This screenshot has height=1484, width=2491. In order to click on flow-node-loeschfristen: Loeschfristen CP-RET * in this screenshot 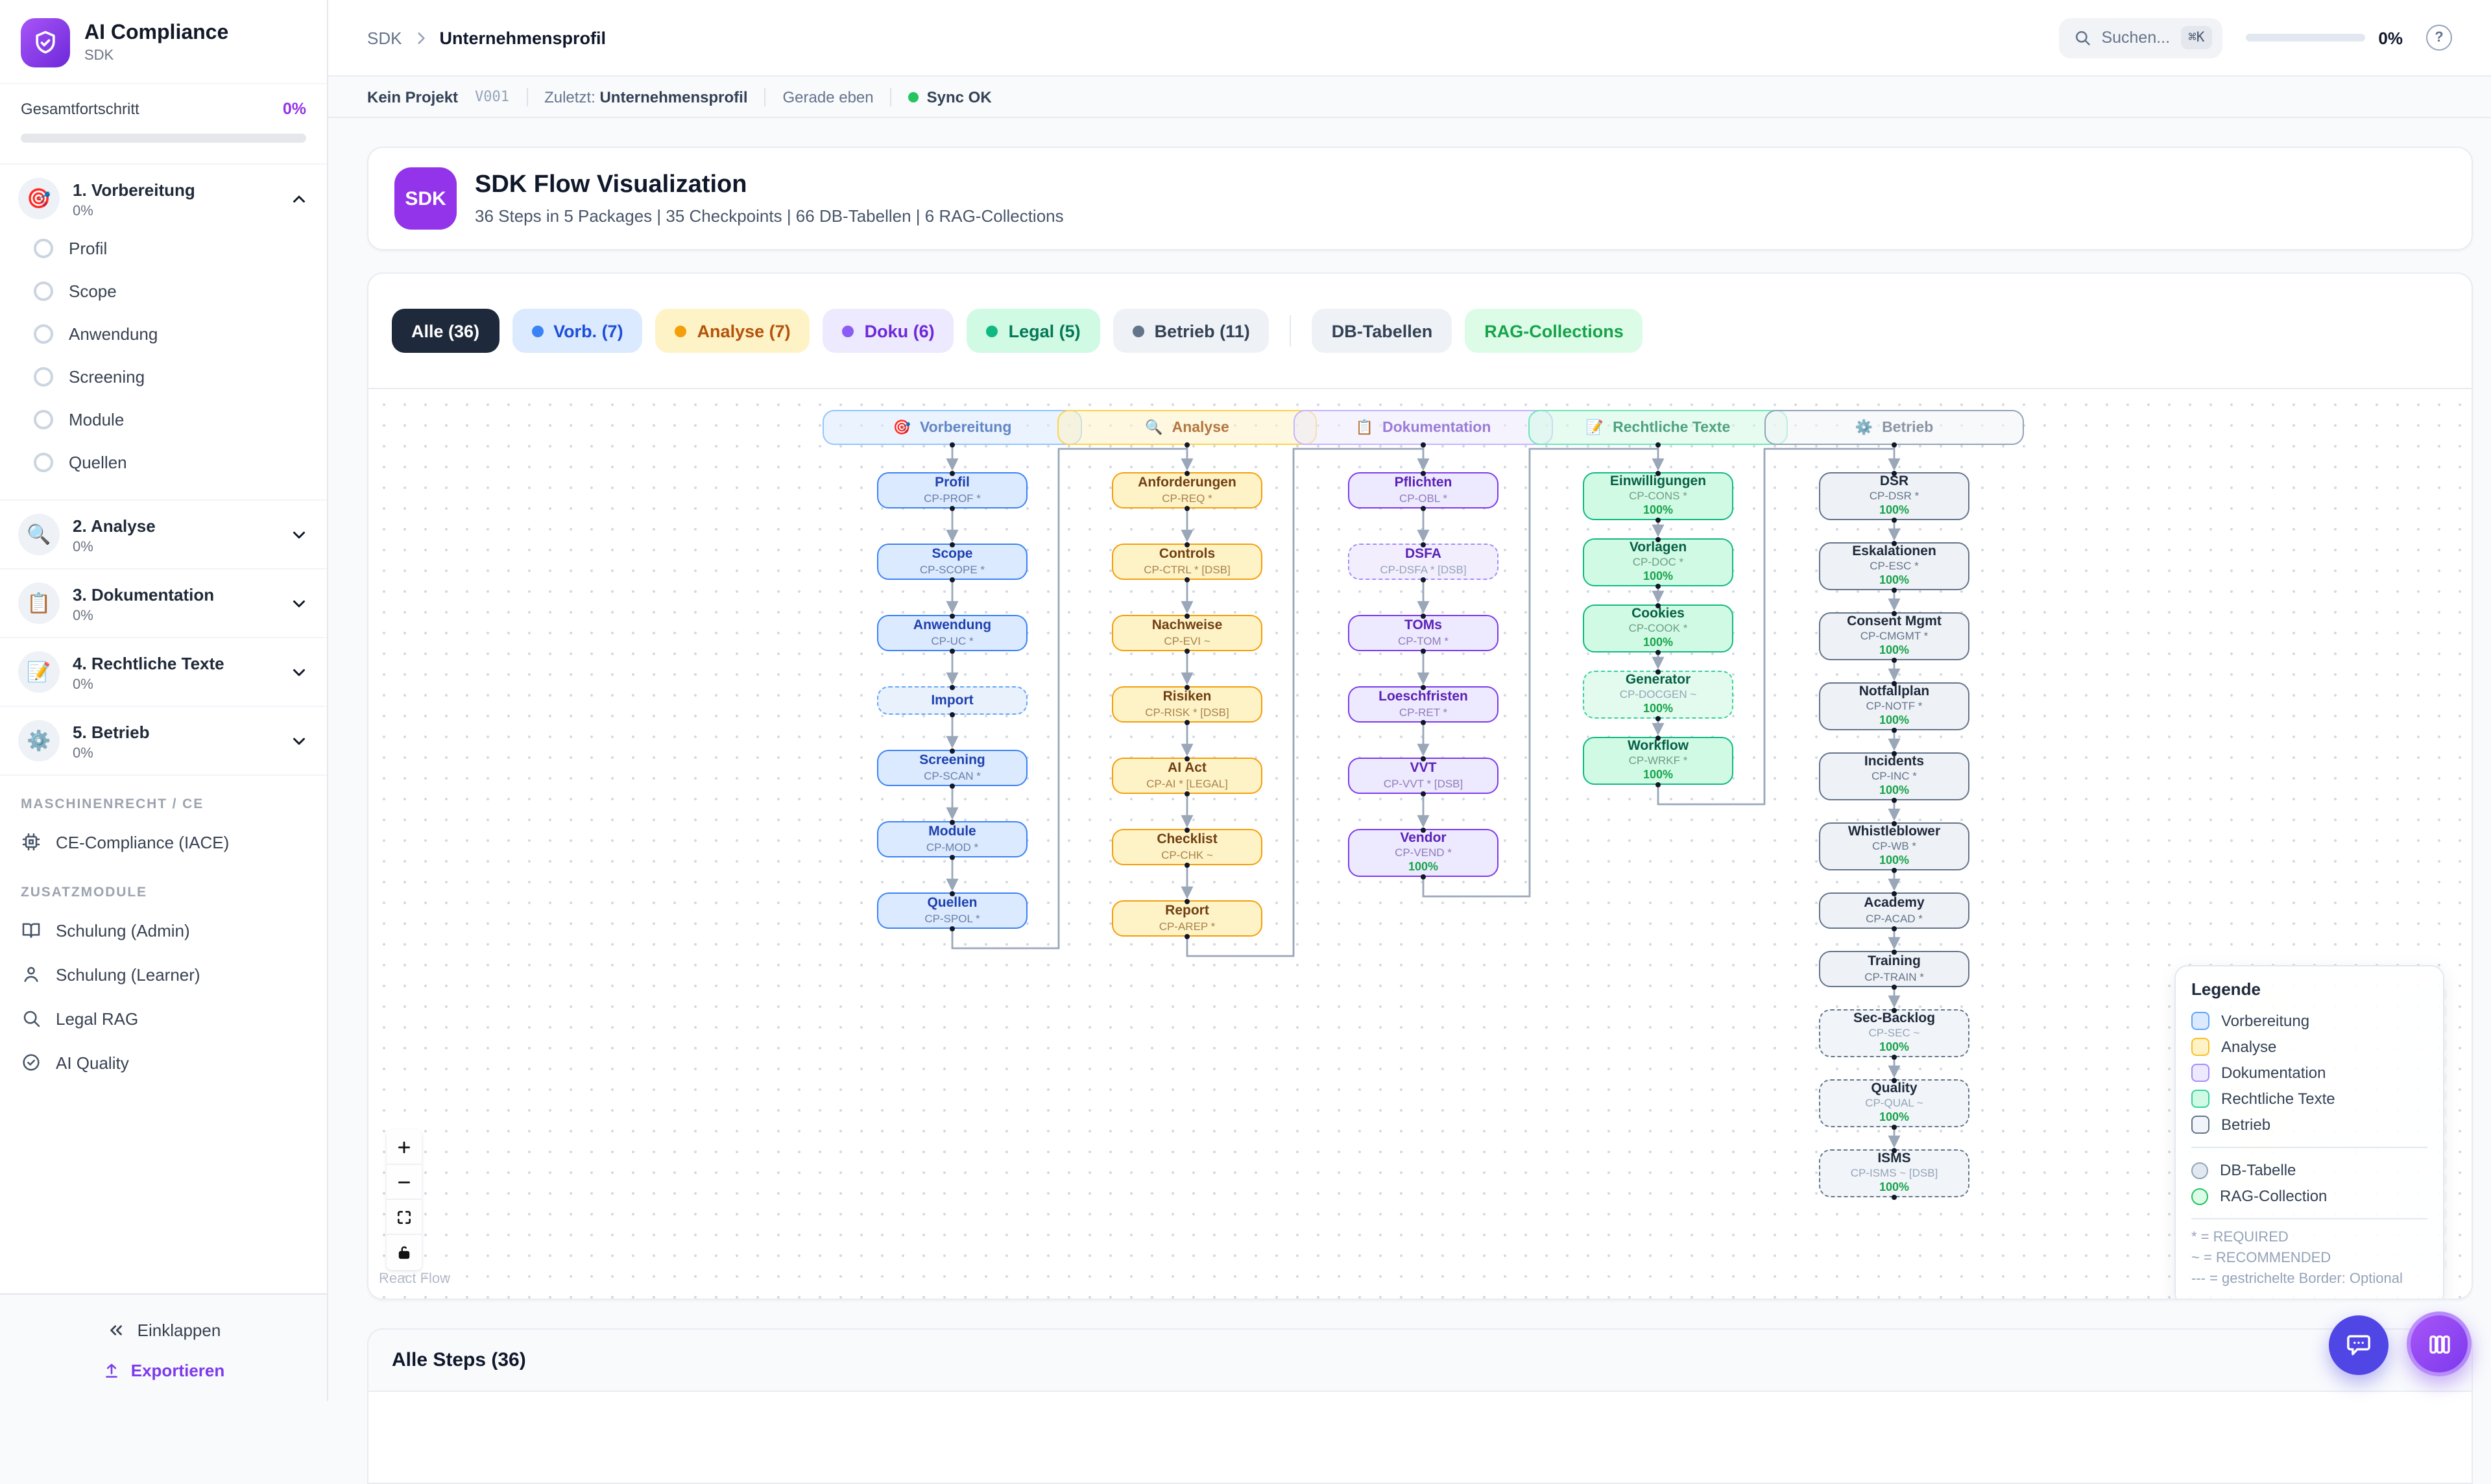, I will do `click(1423, 704)`.